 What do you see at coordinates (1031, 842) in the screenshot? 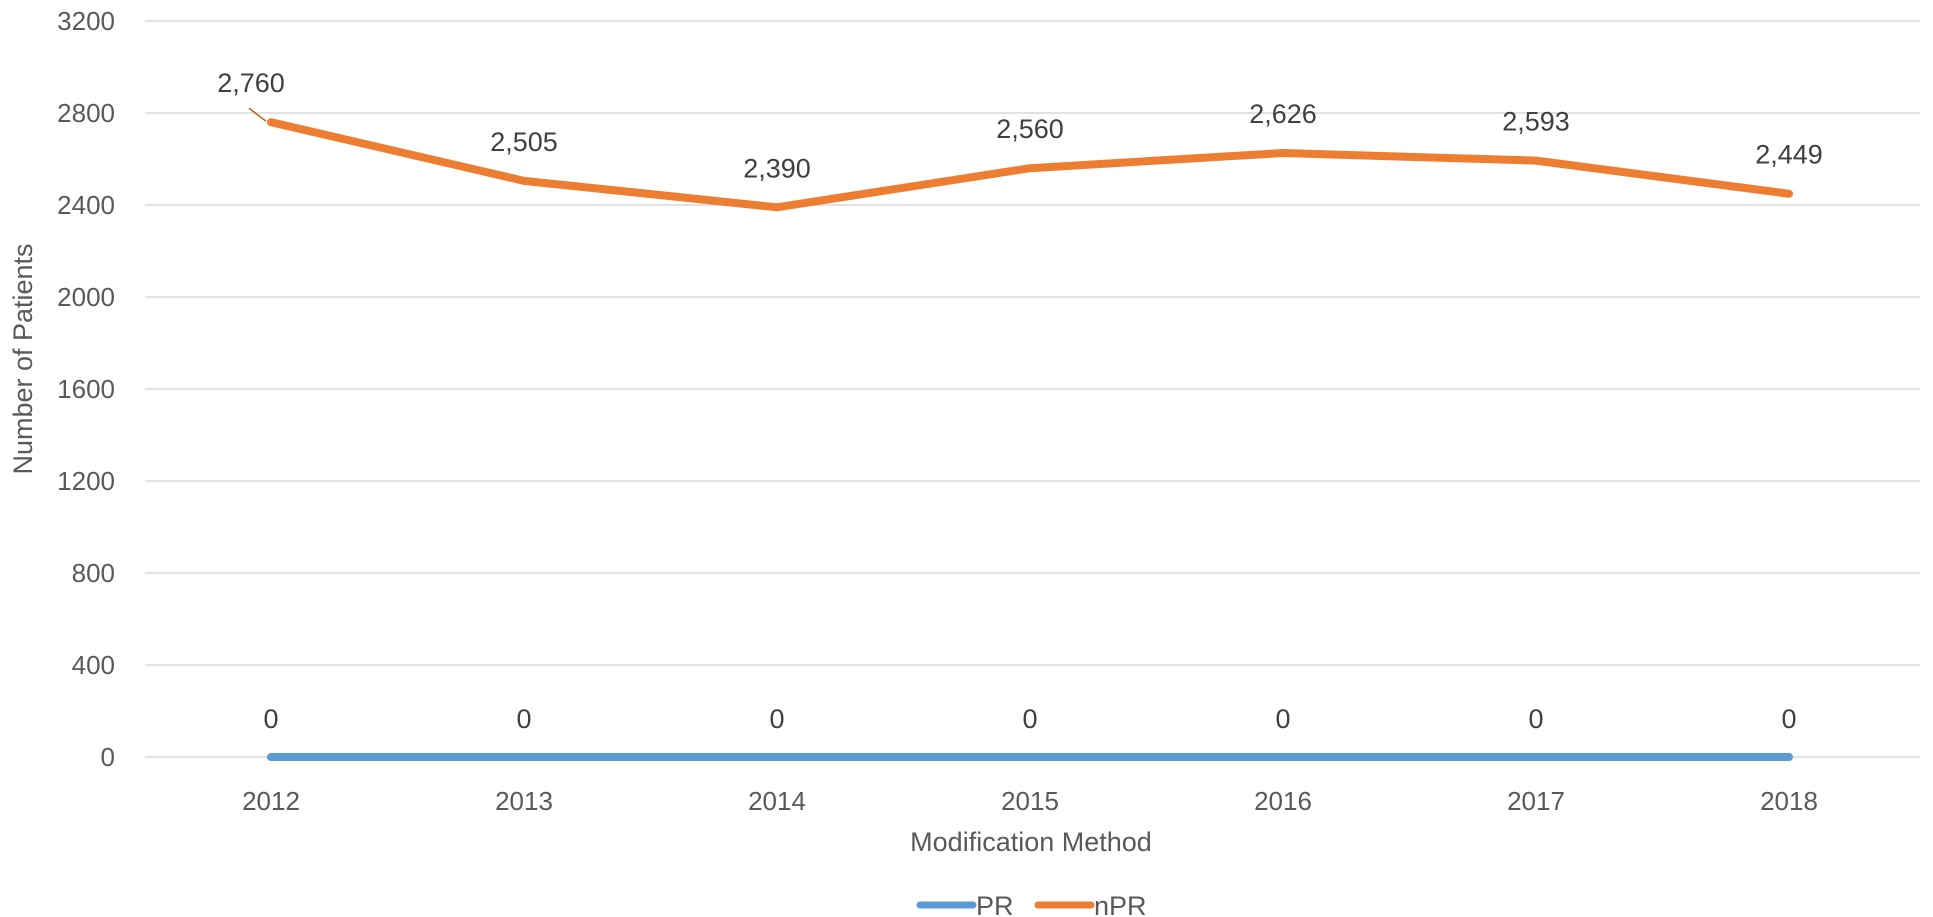
I see `x-axis-title: Modification Method` at bounding box center [1031, 842].